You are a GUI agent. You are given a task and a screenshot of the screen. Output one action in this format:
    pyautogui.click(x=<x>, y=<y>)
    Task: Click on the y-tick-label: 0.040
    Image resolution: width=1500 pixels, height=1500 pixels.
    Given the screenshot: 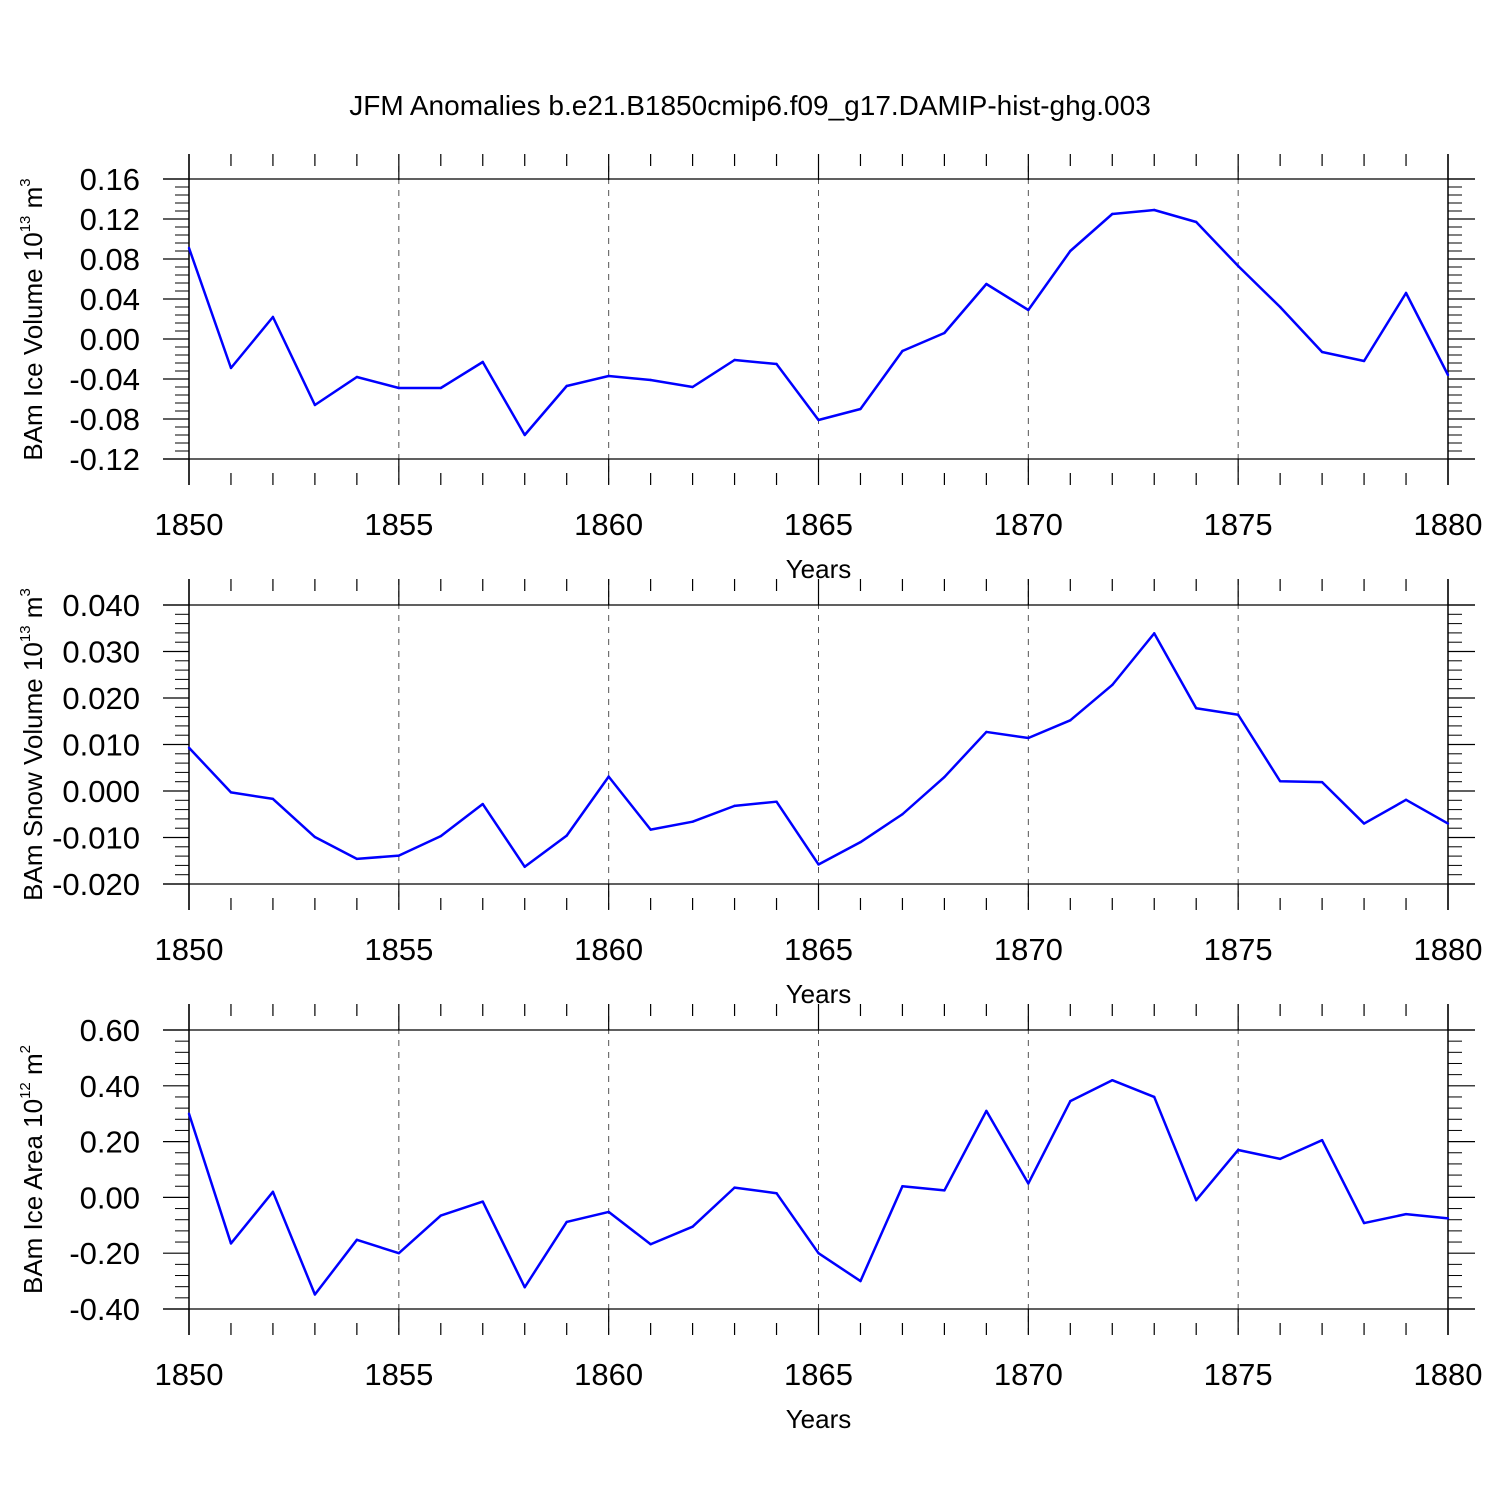 What is the action you would take?
    pyautogui.click(x=101, y=605)
    